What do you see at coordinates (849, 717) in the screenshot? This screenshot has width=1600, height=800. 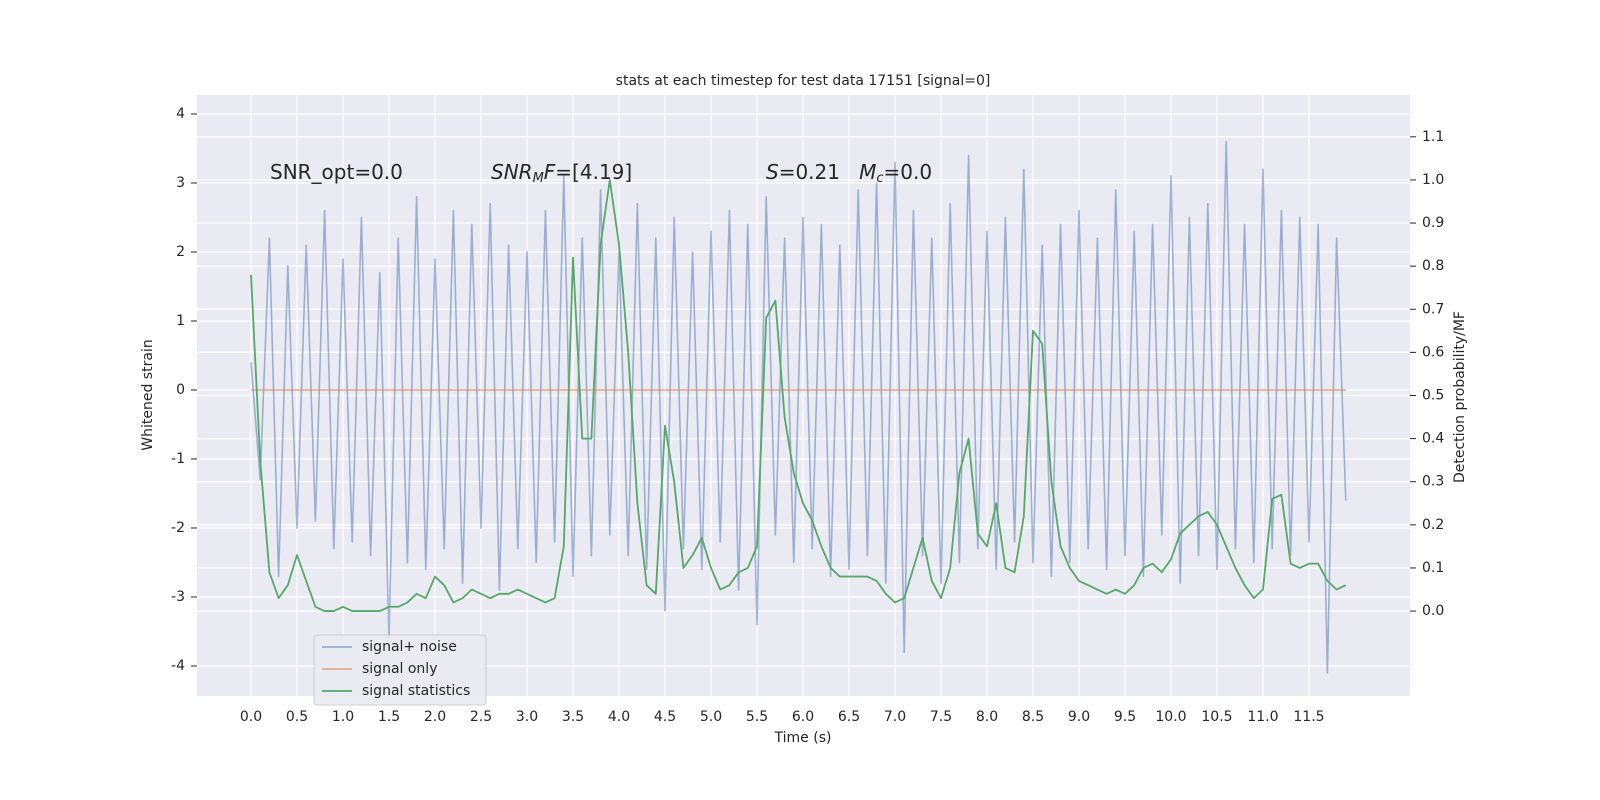 I see `x-tick-label: 6.5` at bounding box center [849, 717].